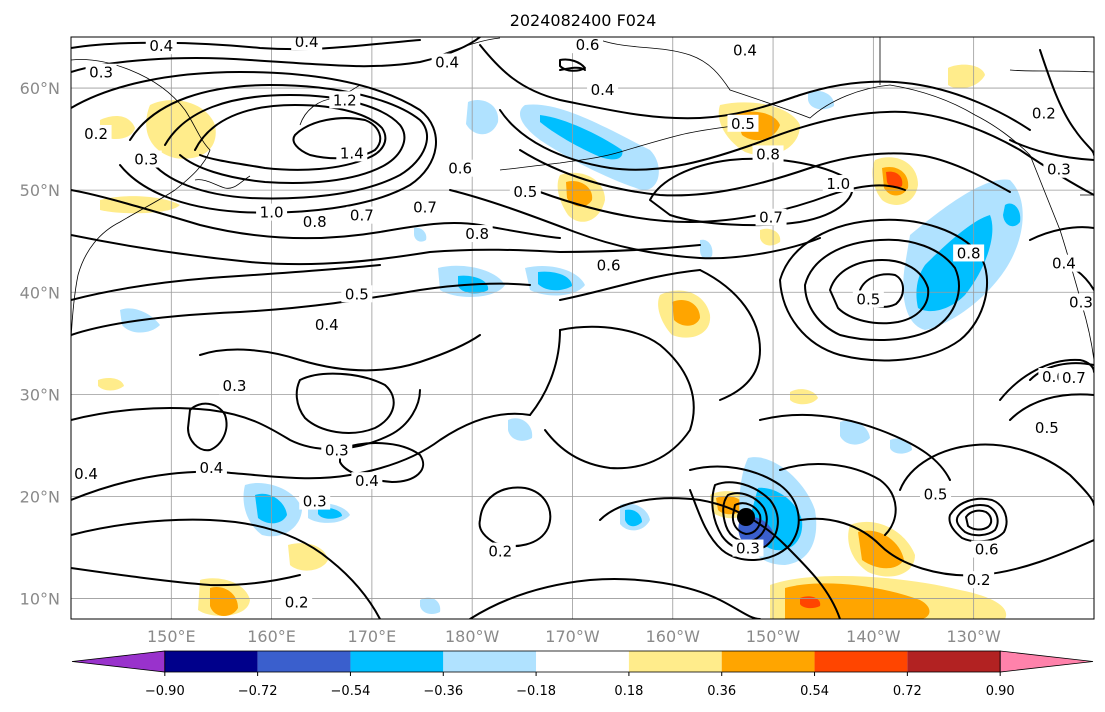 The image size is (1105, 712). What do you see at coordinates (443, 691) in the screenshot?
I see `colorbar-tick-label: −0.36` at bounding box center [443, 691].